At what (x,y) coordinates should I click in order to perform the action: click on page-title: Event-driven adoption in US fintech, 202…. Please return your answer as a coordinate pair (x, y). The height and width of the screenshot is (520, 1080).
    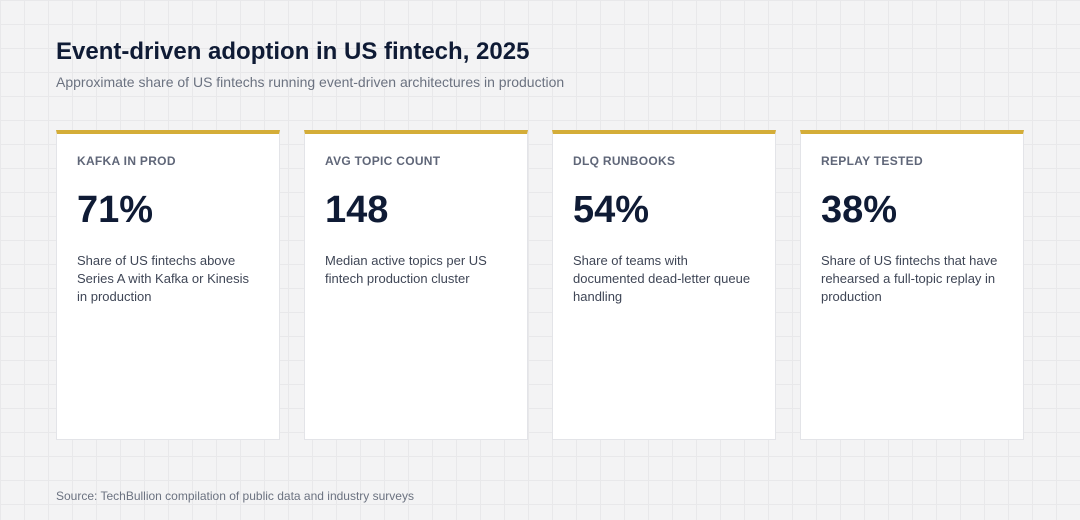
    Looking at the image, I should click on (293, 51).